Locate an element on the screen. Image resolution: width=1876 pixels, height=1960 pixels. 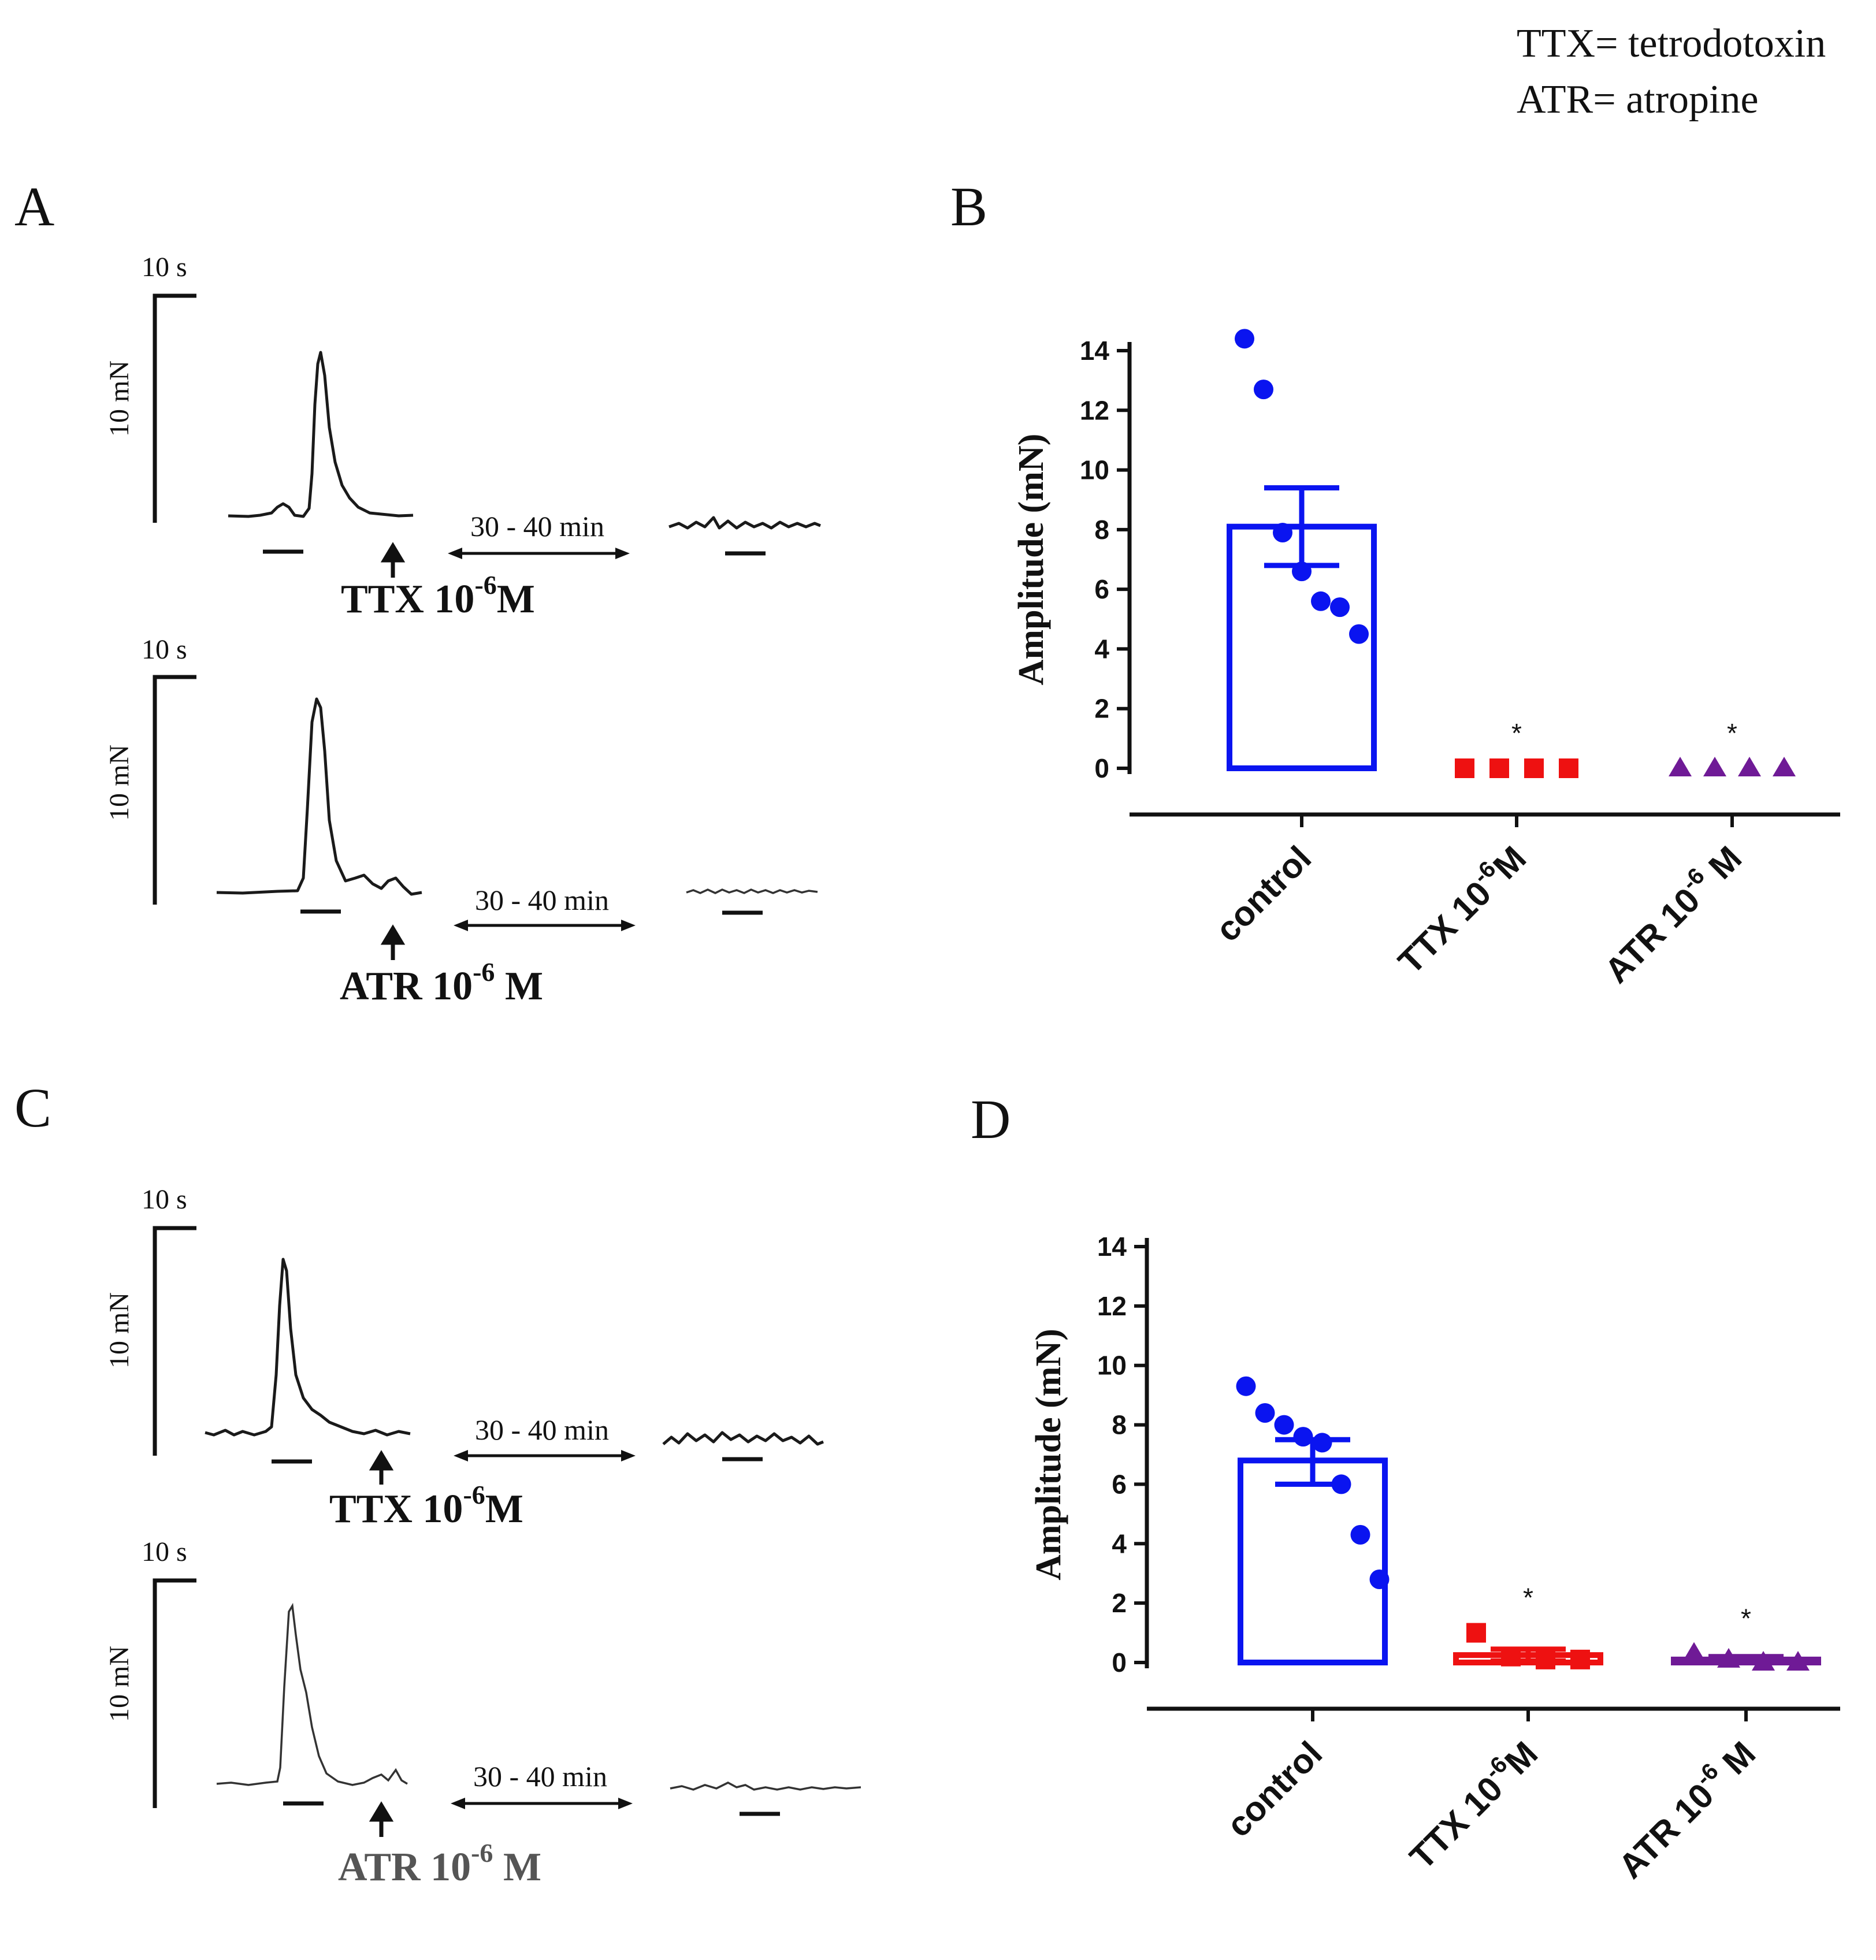
y-tick-label: 2 is located at coordinates (1119, 1603).